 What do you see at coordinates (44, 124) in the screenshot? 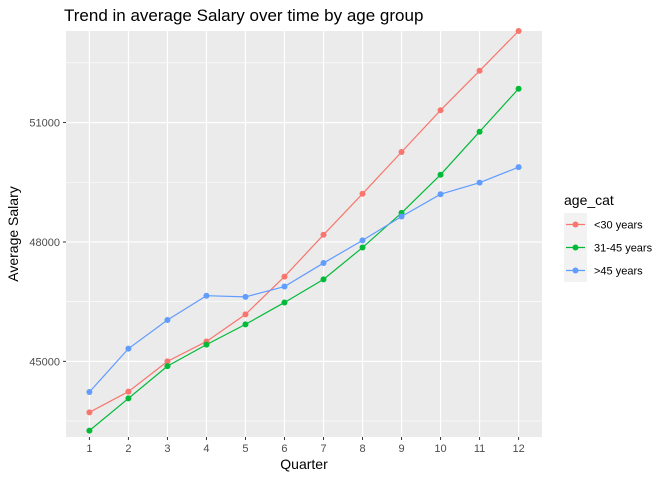
I see `y-tick-label: 51000` at bounding box center [44, 124].